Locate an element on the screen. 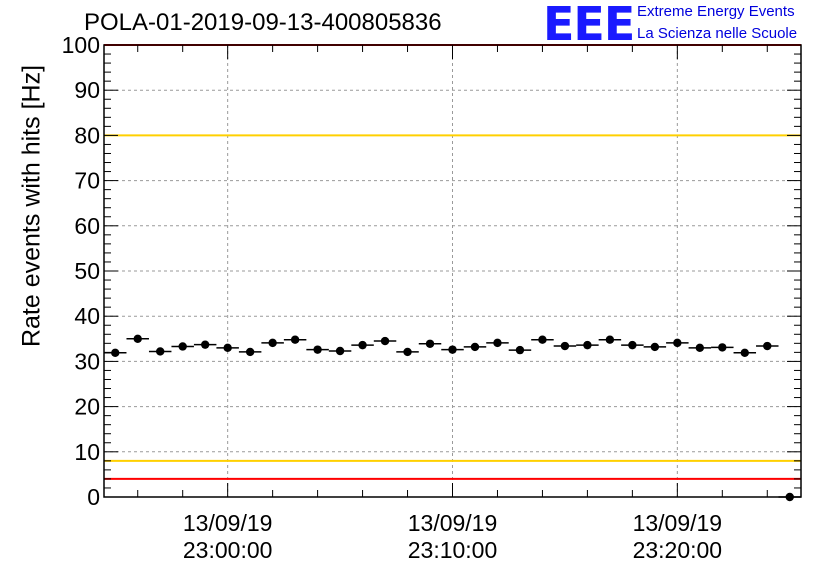 Image resolution: width=836 pixels, height=572 pixels. y-tick-labels: 0 10 20 30 40 50 60 70 80 90 100 is located at coordinates (81, 271).